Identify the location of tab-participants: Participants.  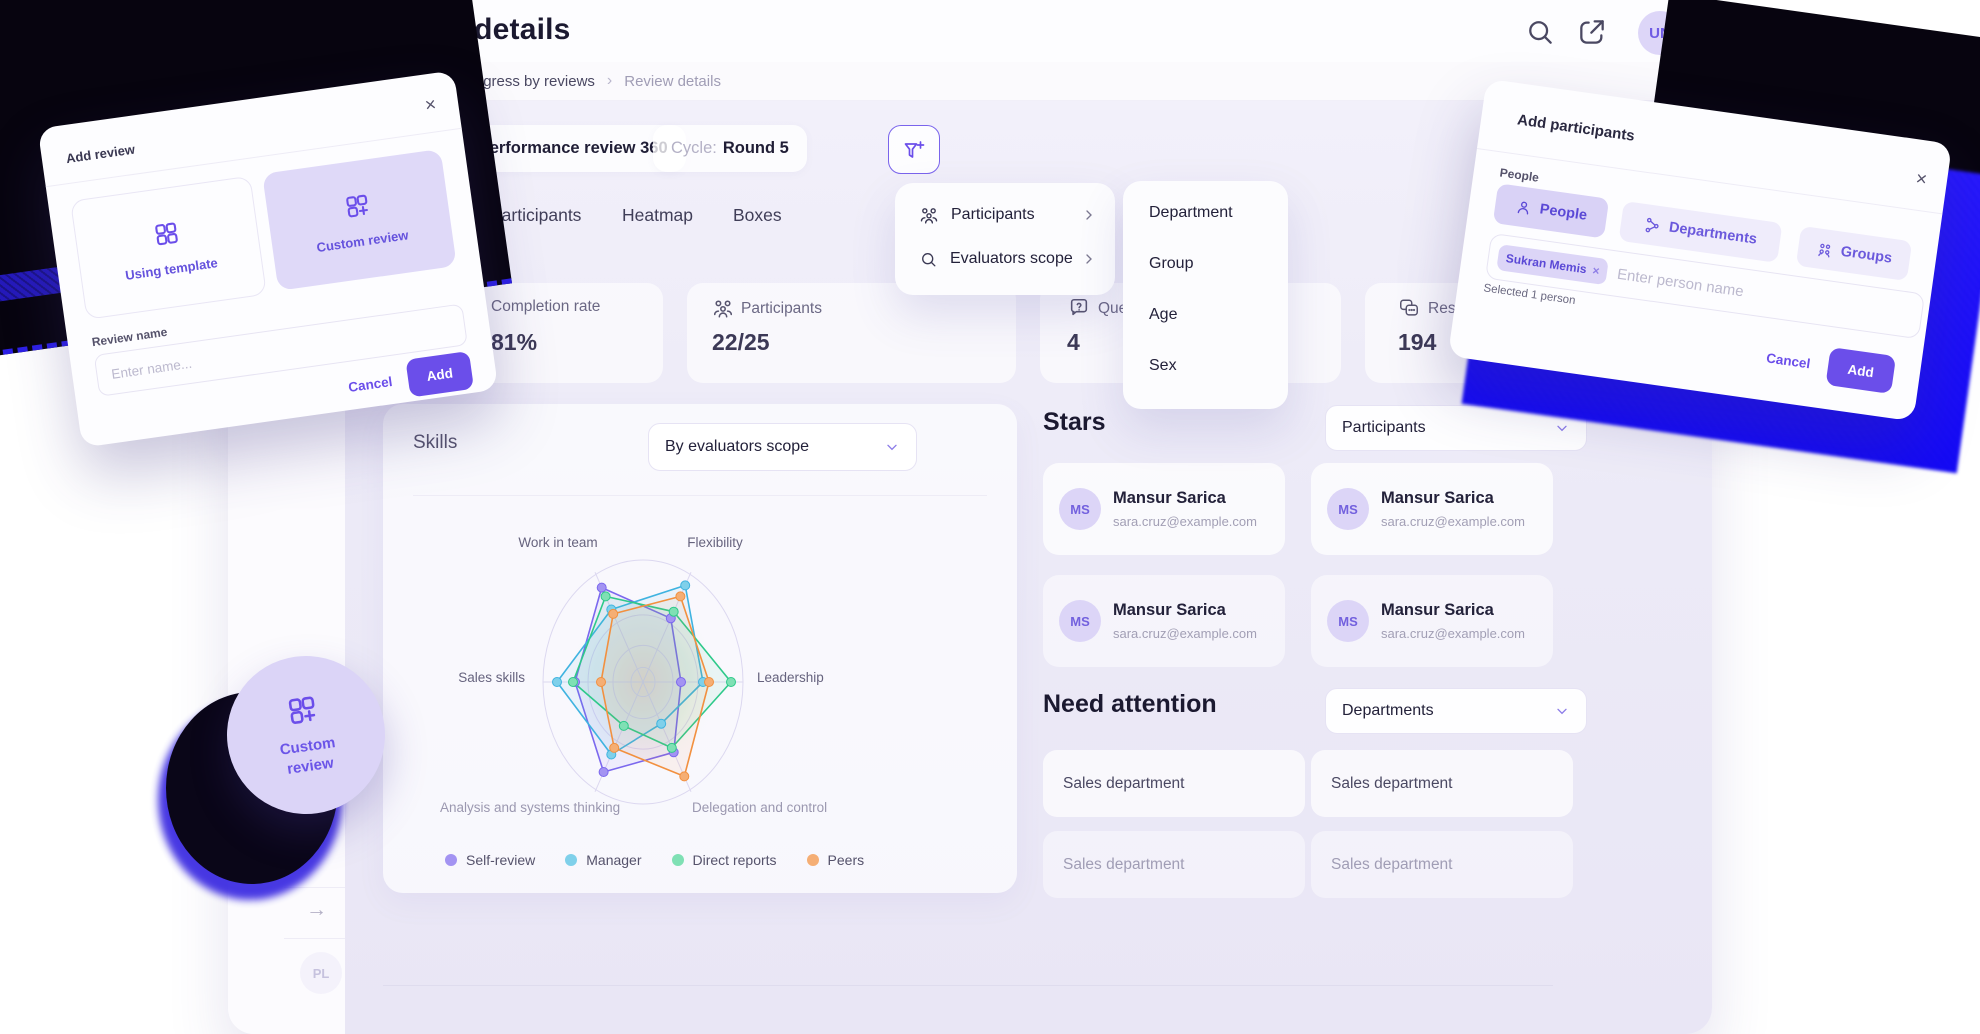
(536, 215).